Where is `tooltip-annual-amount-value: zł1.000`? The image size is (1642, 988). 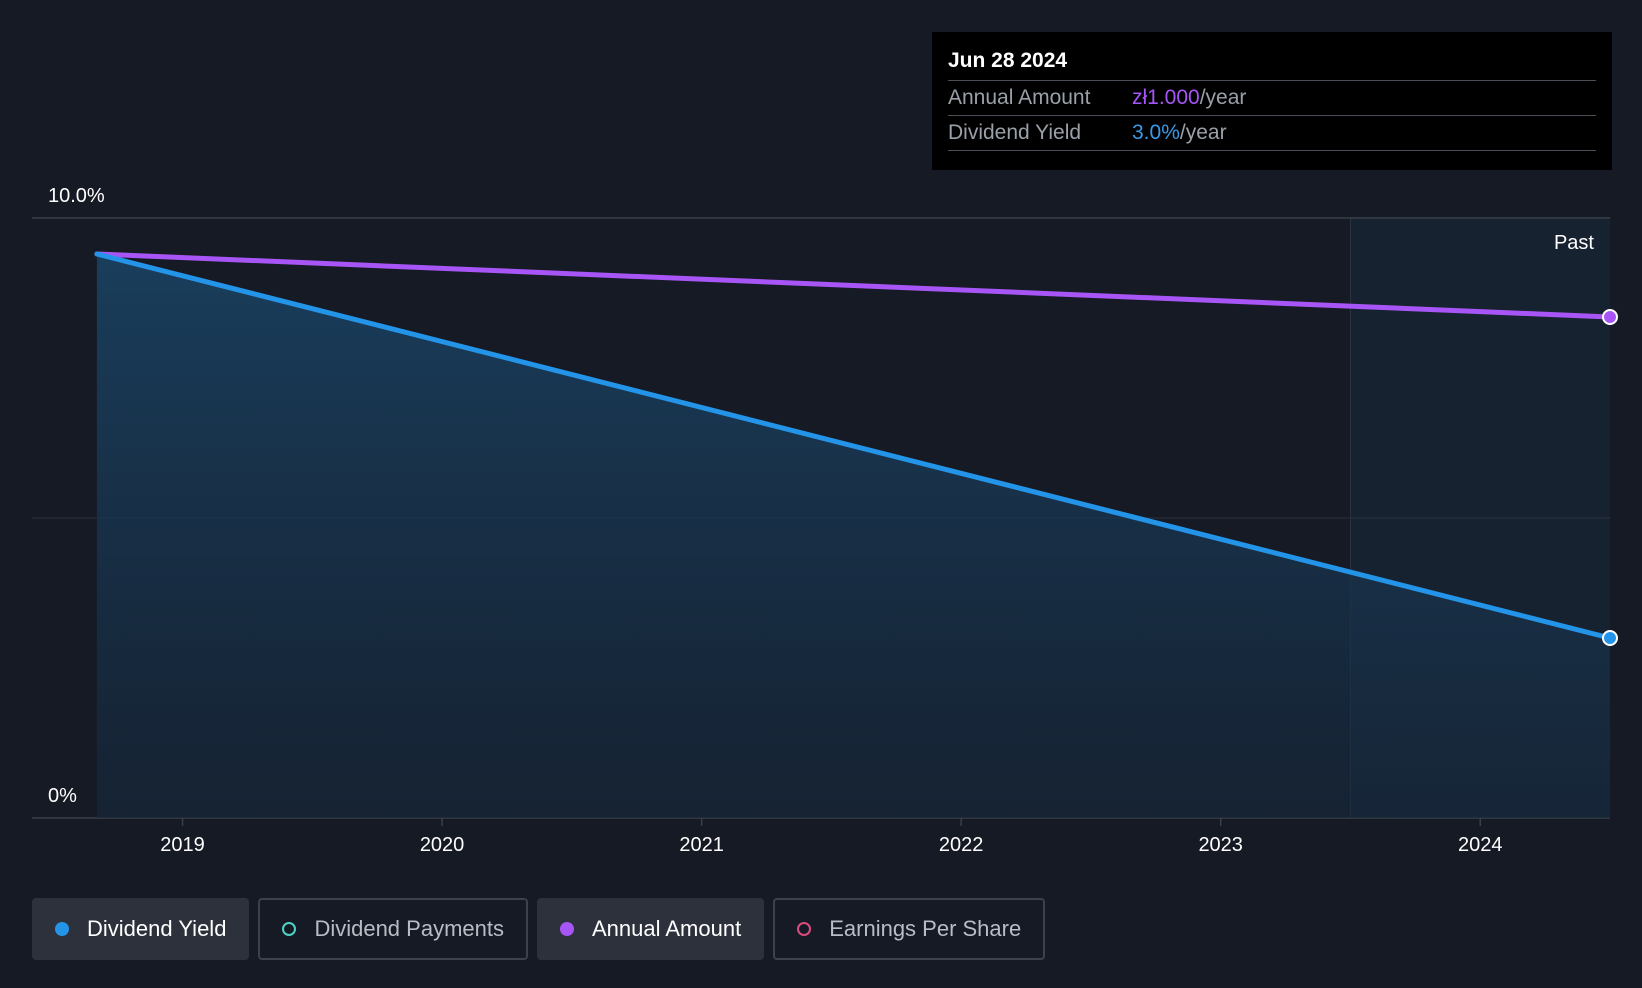
tooltip-annual-amount-value: zł1.000 is located at coordinates (1166, 97).